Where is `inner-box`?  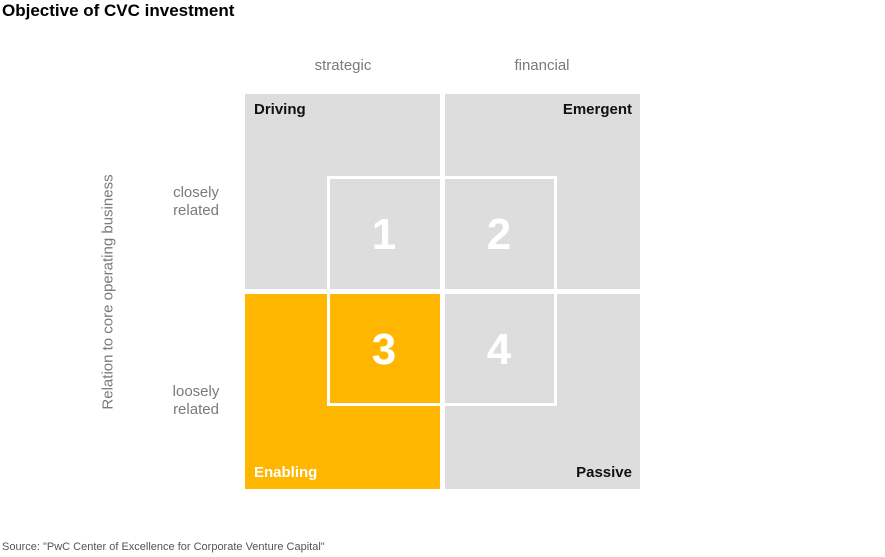 inner-box is located at coordinates (442, 291).